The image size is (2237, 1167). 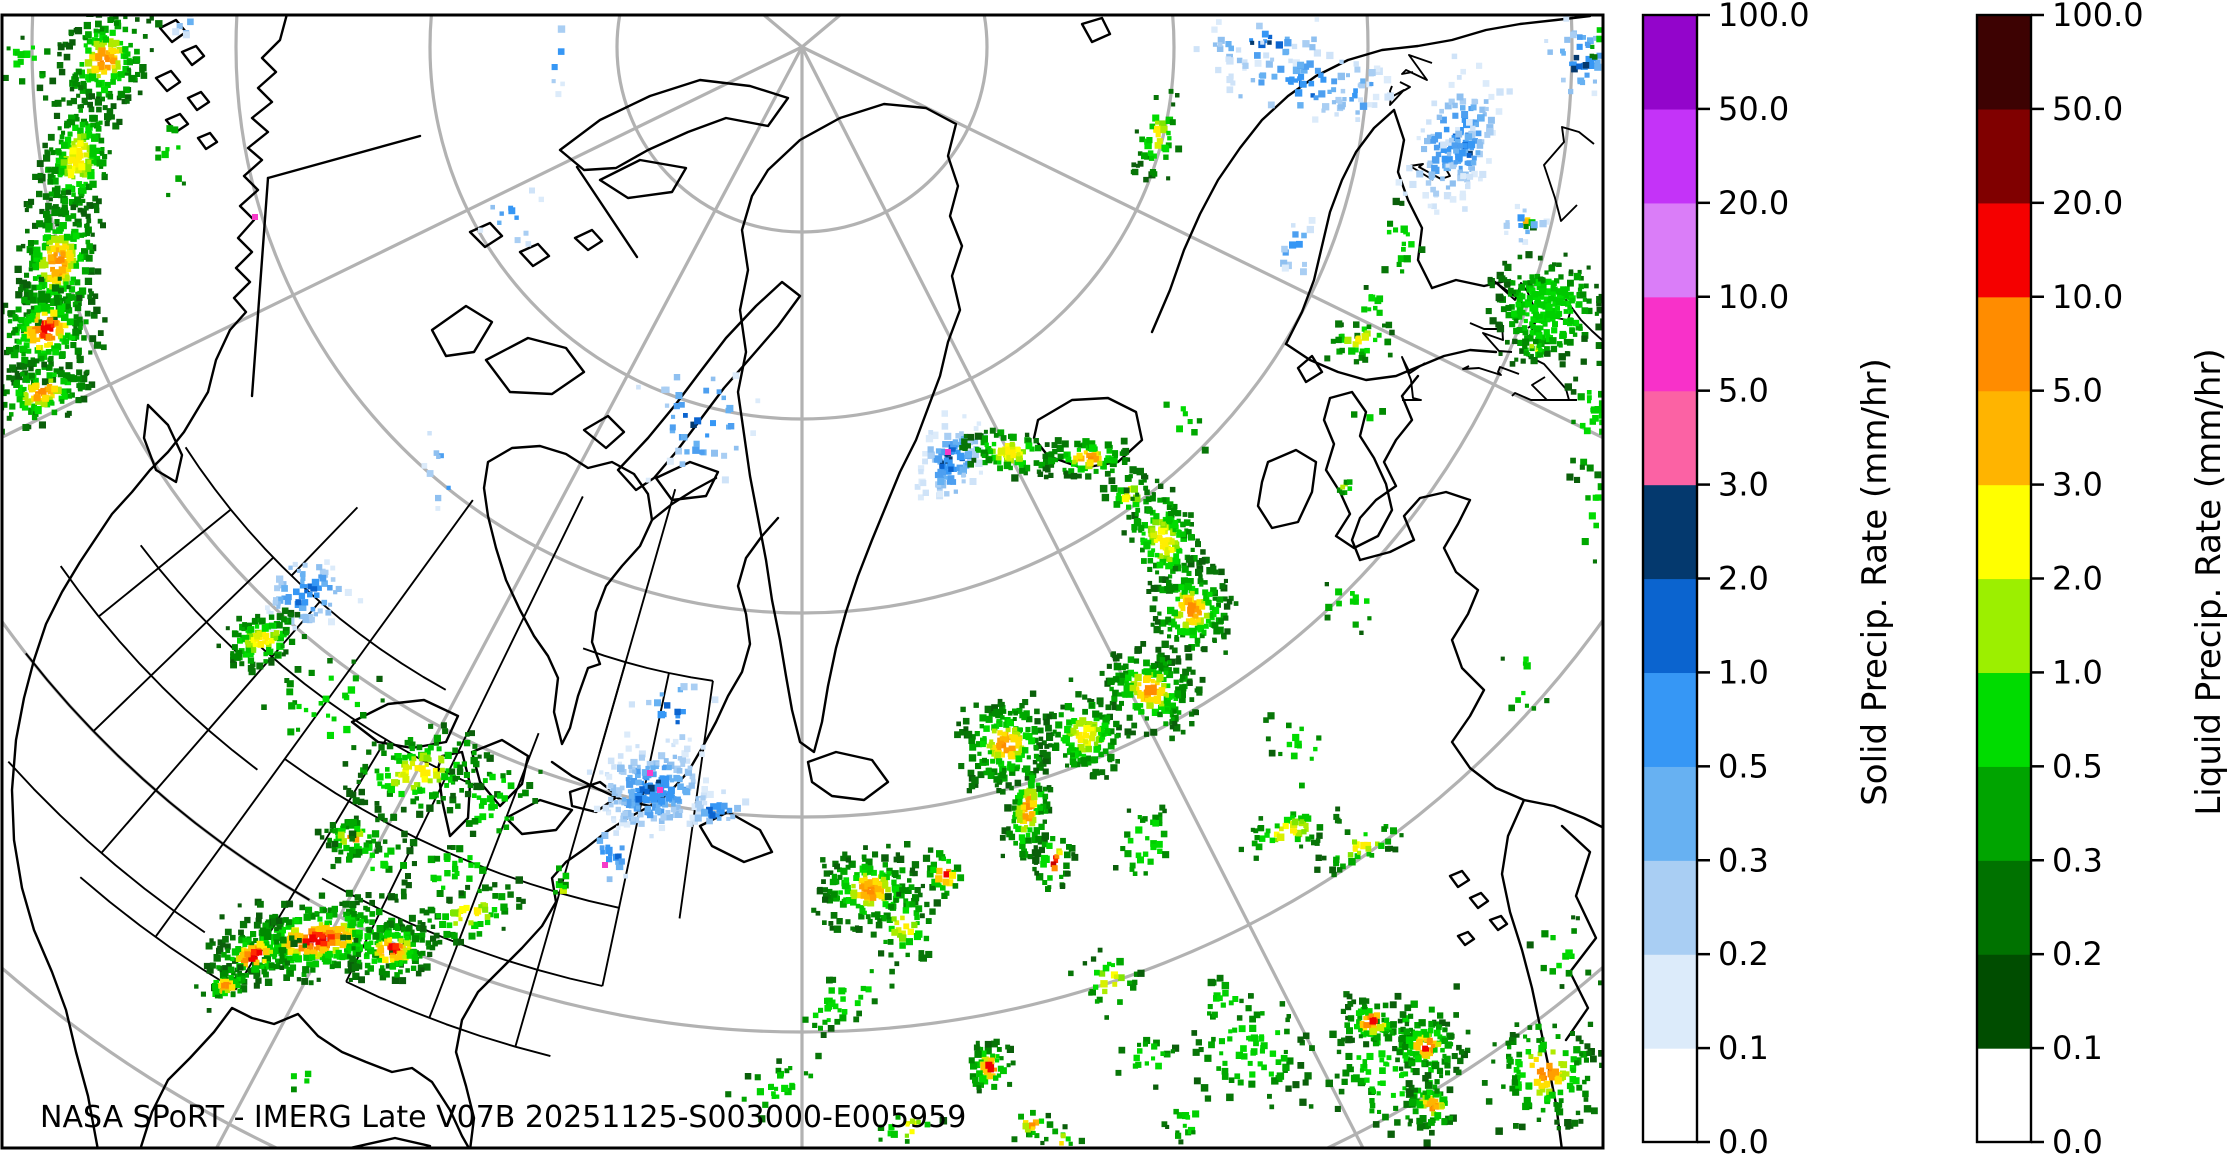 What do you see at coordinates (55, 331) in the screenshot?
I see `precip-region-alaska-streak-bend` at bounding box center [55, 331].